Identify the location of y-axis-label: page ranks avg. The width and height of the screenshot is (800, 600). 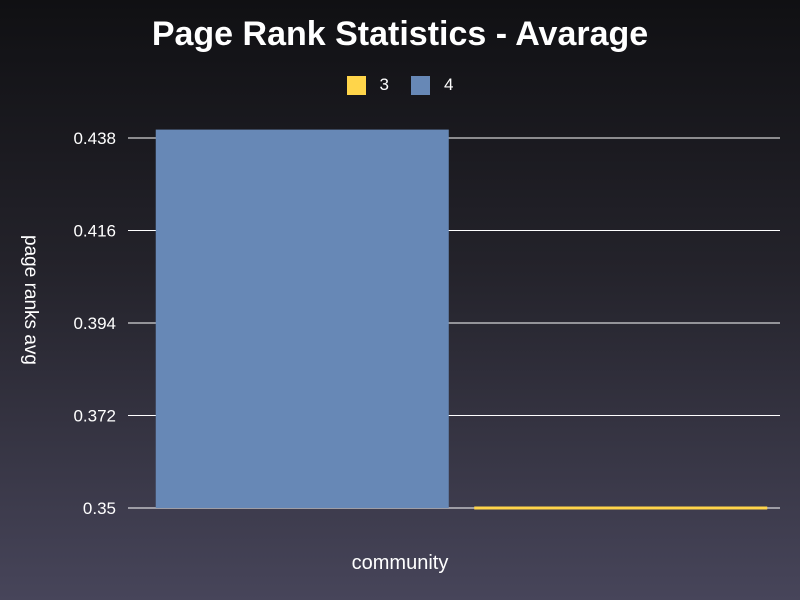
(30, 300).